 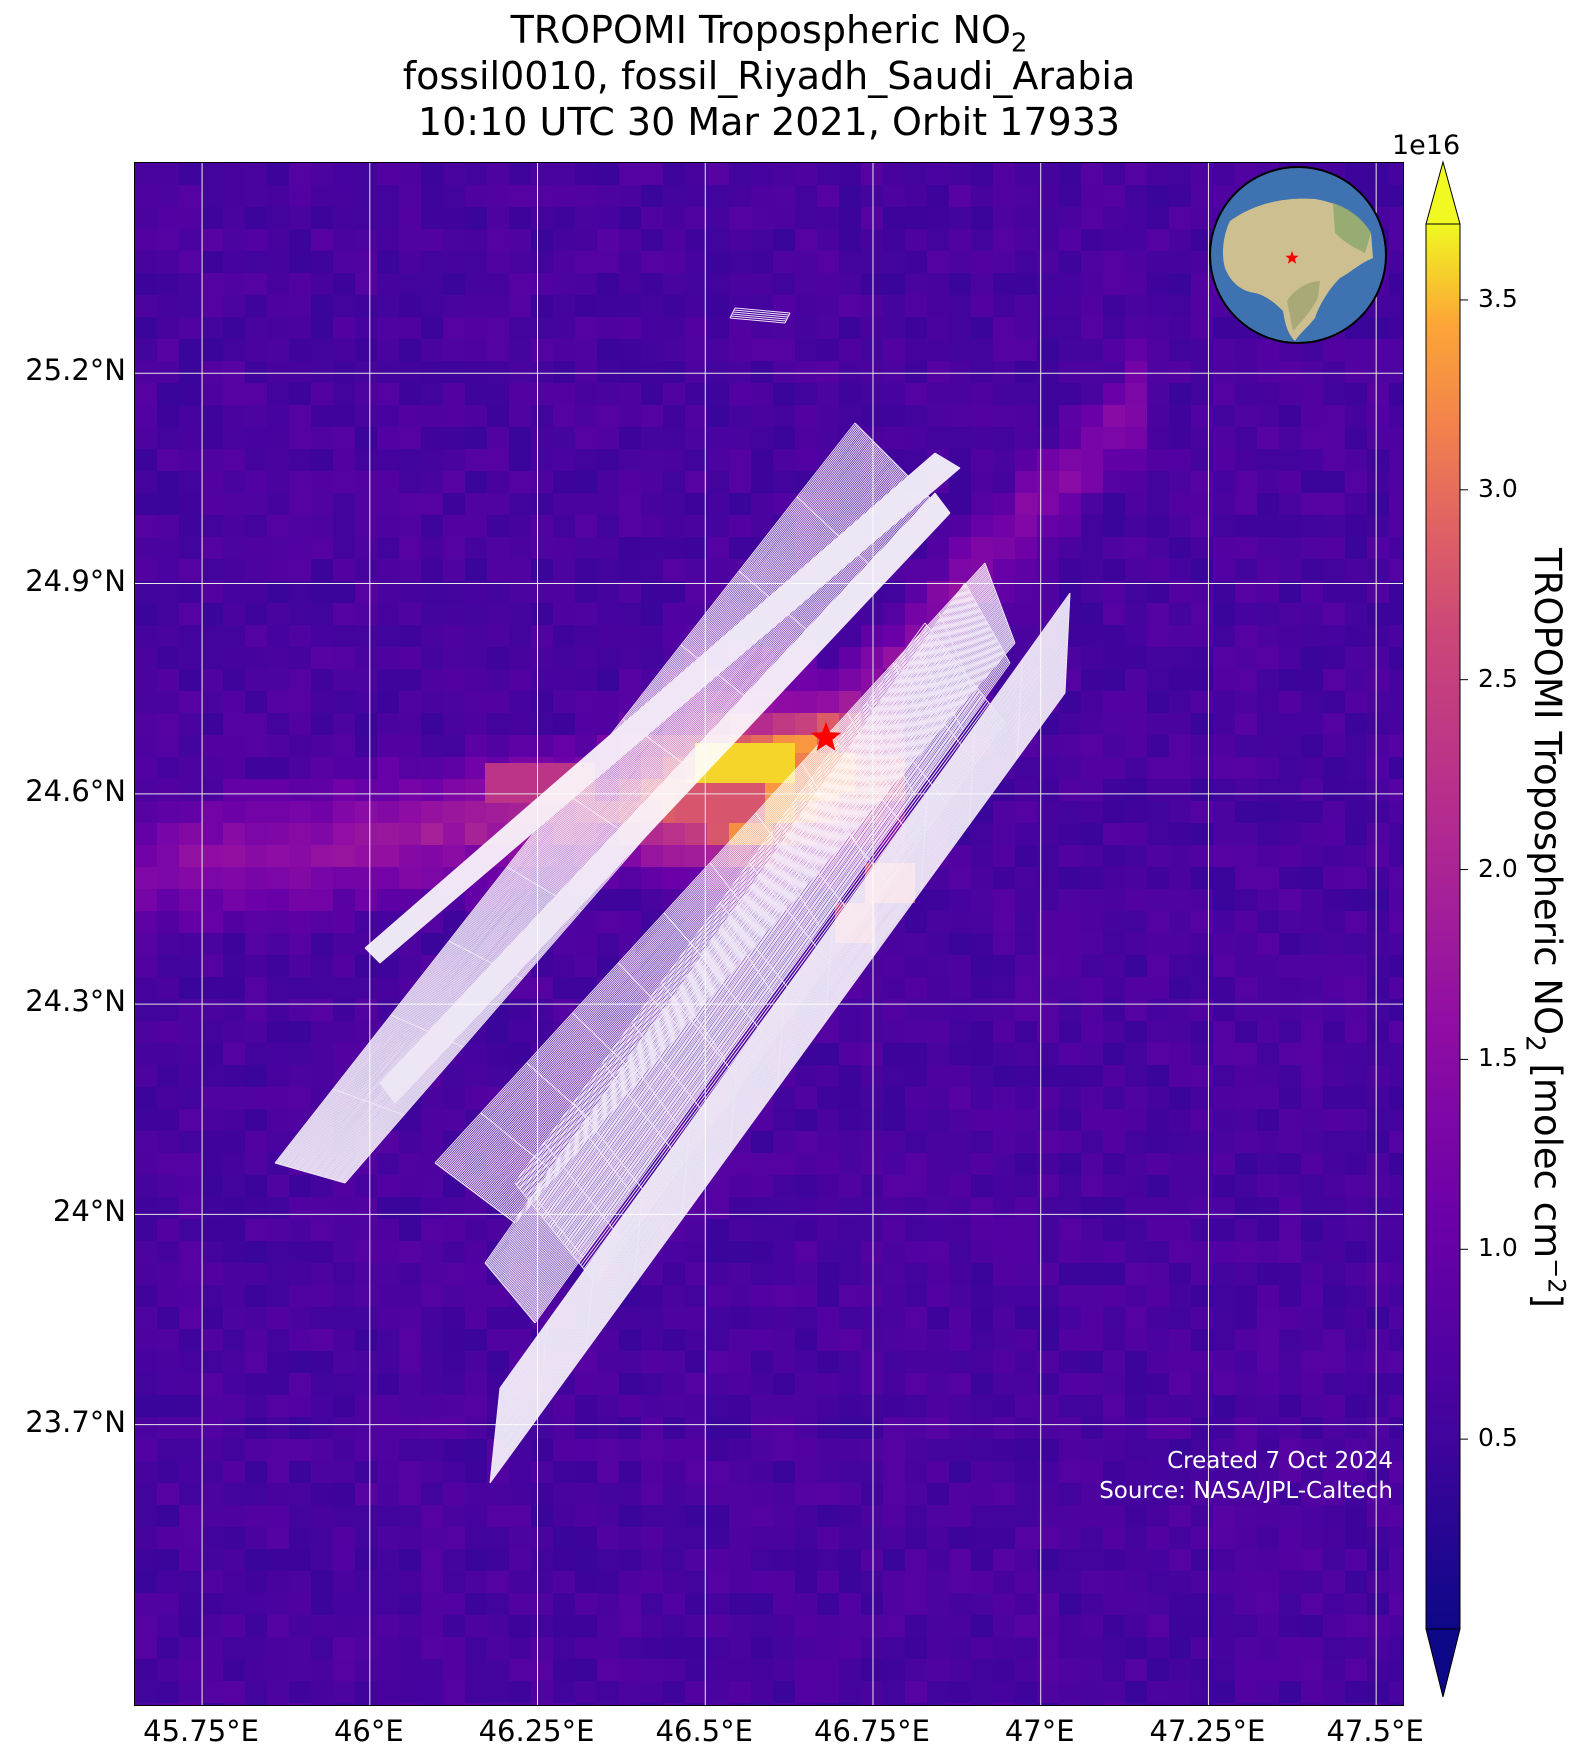 I want to click on swath-line, so click(x=772, y=993).